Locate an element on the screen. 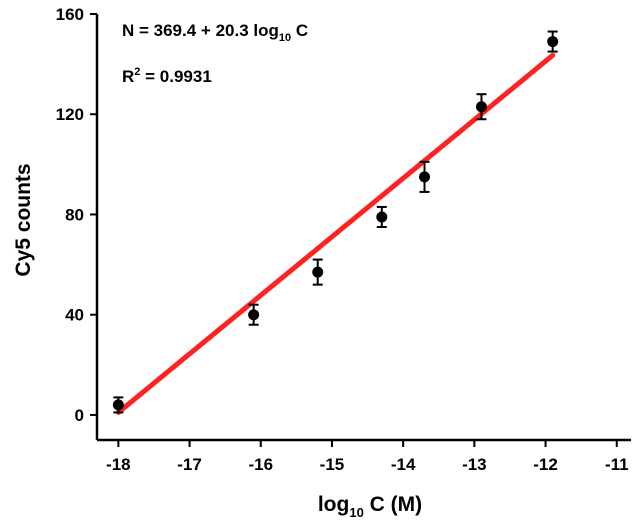 The height and width of the screenshot is (531, 633). x-tick-label: -14 is located at coordinates (403, 464).